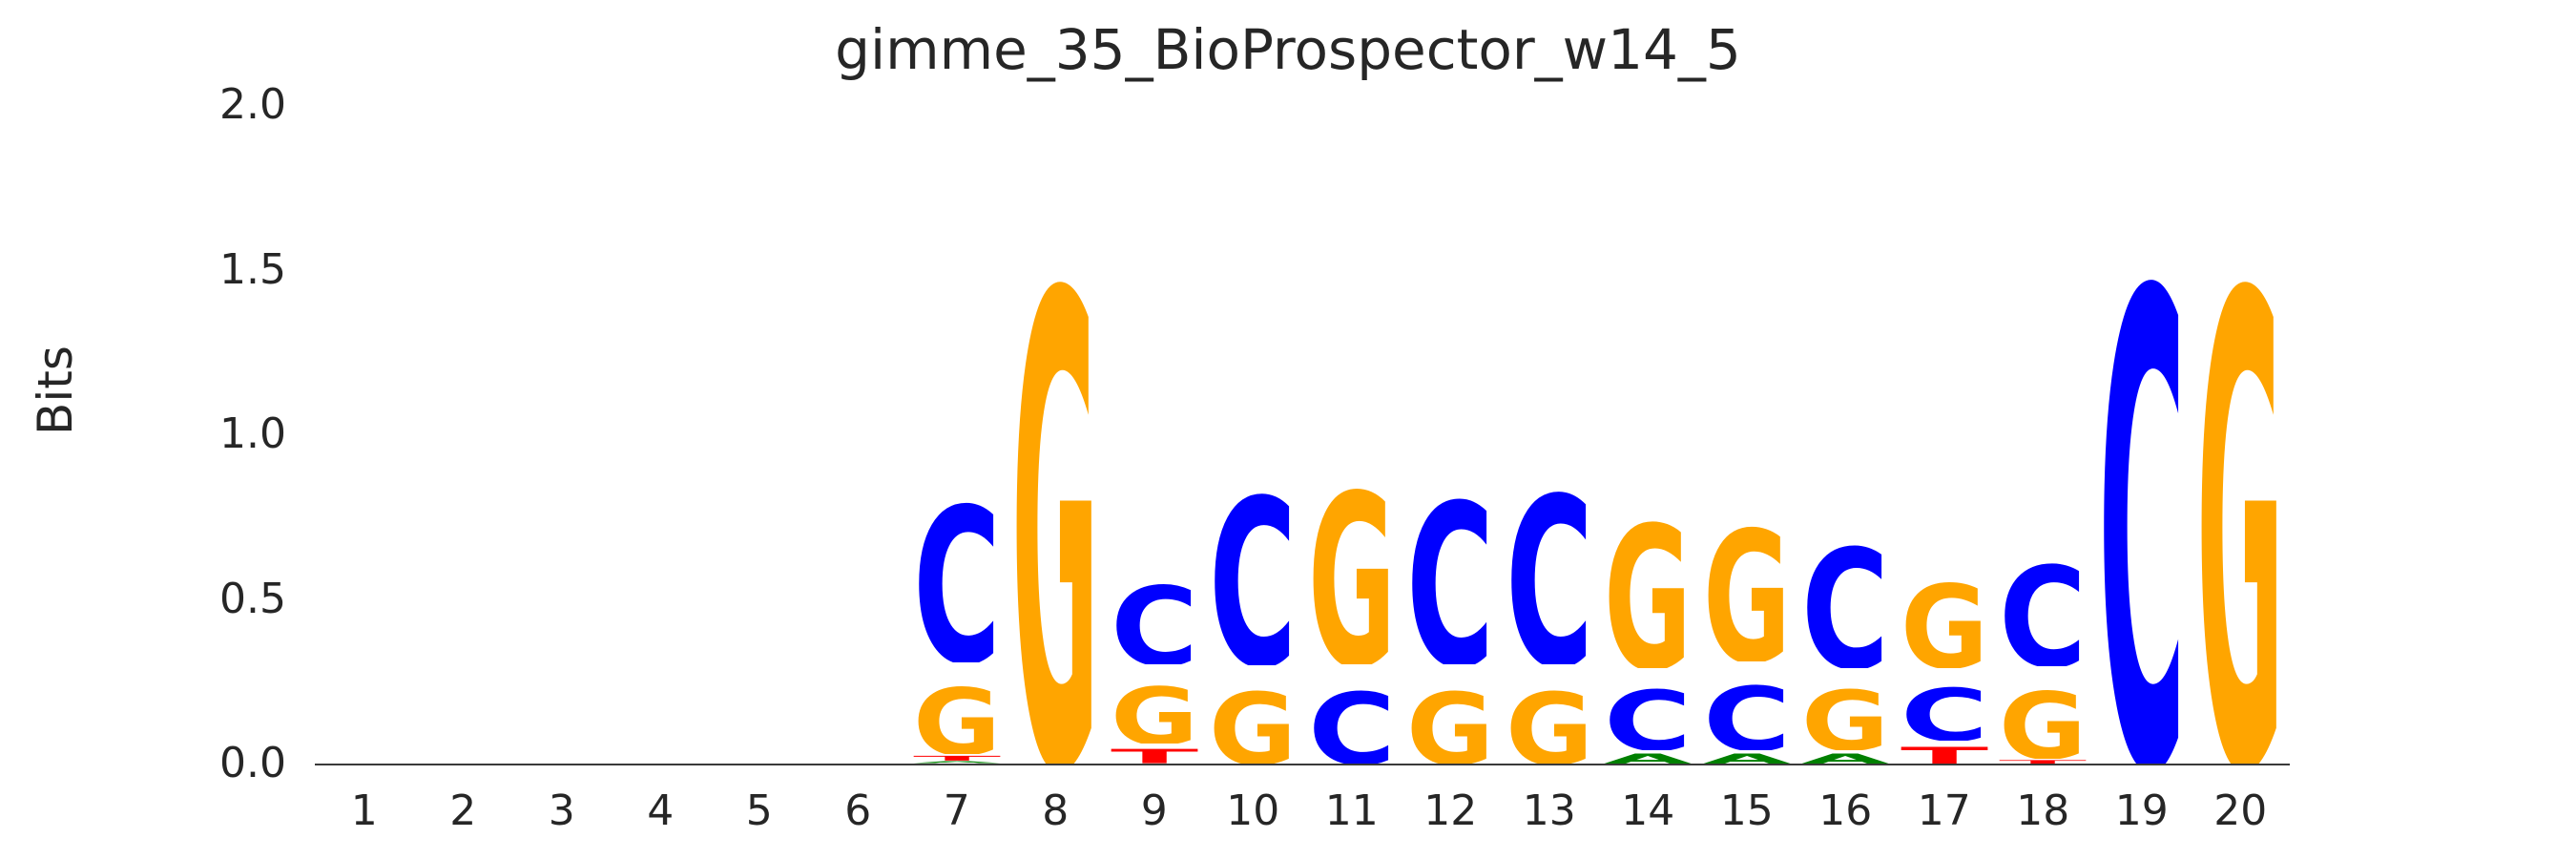 Image resolution: width=2576 pixels, height=859 pixels. Describe the element at coordinates (252, 433) in the screenshot. I see `y-tick-label: 1.0` at that location.